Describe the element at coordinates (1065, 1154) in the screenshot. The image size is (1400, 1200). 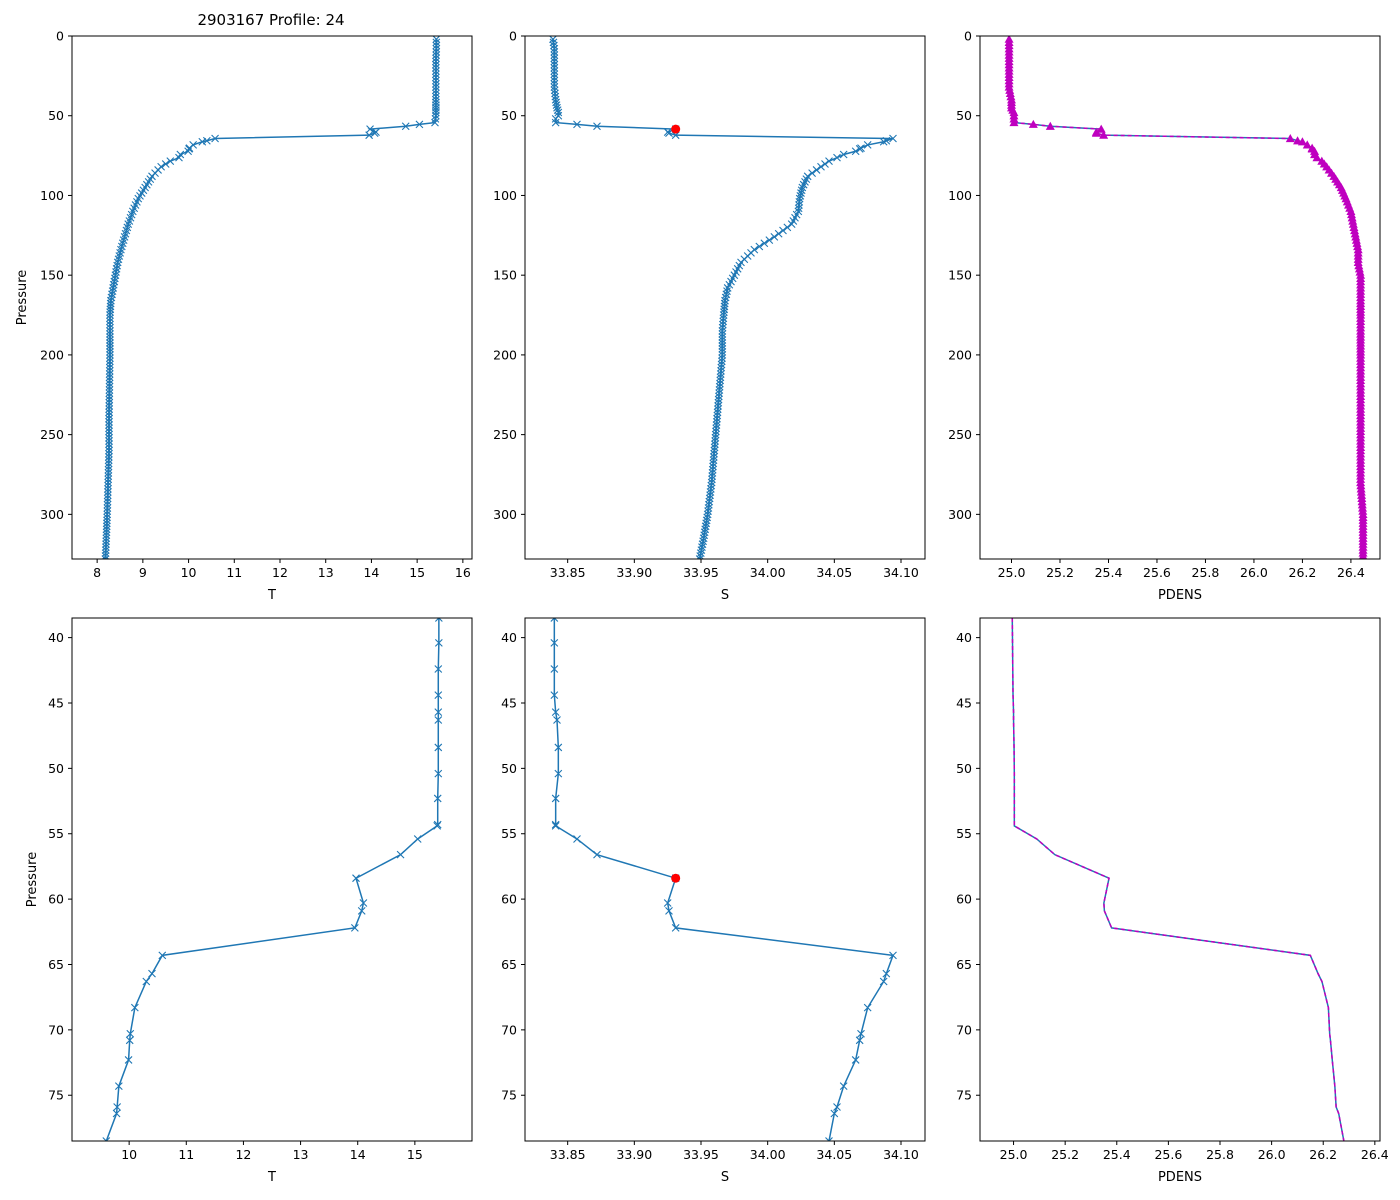
I see `x-tick-label: 25.2` at that location.